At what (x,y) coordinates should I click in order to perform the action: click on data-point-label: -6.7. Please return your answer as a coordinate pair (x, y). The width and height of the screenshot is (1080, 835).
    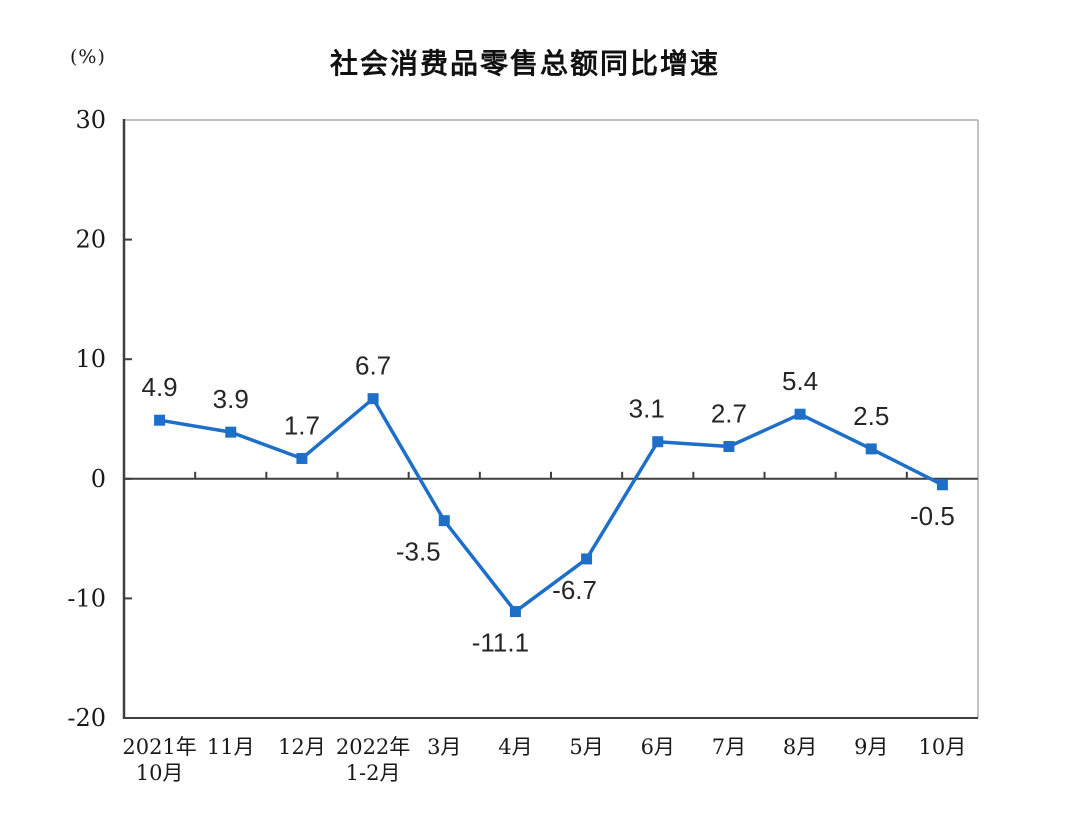
    Looking at the image, I should click on (574, 590).